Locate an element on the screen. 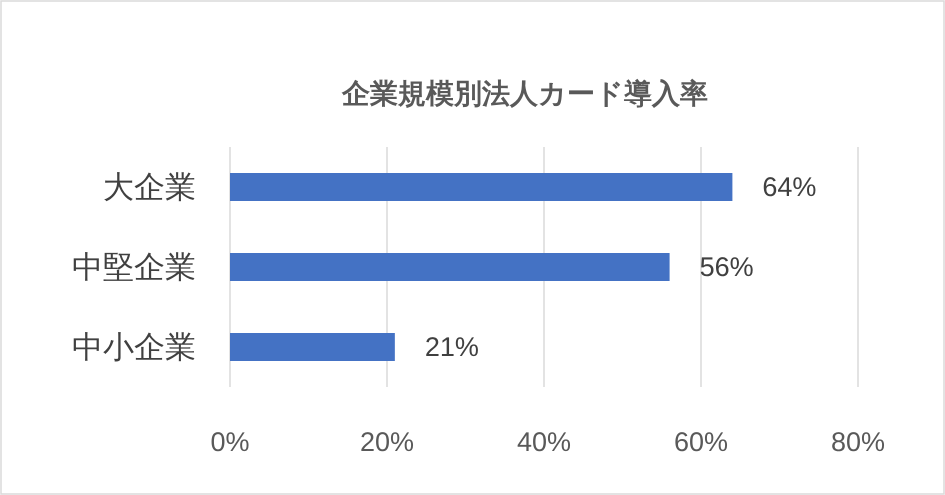 This screenshot has width=945, height=495. x-tick-label: 80% is located at coordinates (858, 442).